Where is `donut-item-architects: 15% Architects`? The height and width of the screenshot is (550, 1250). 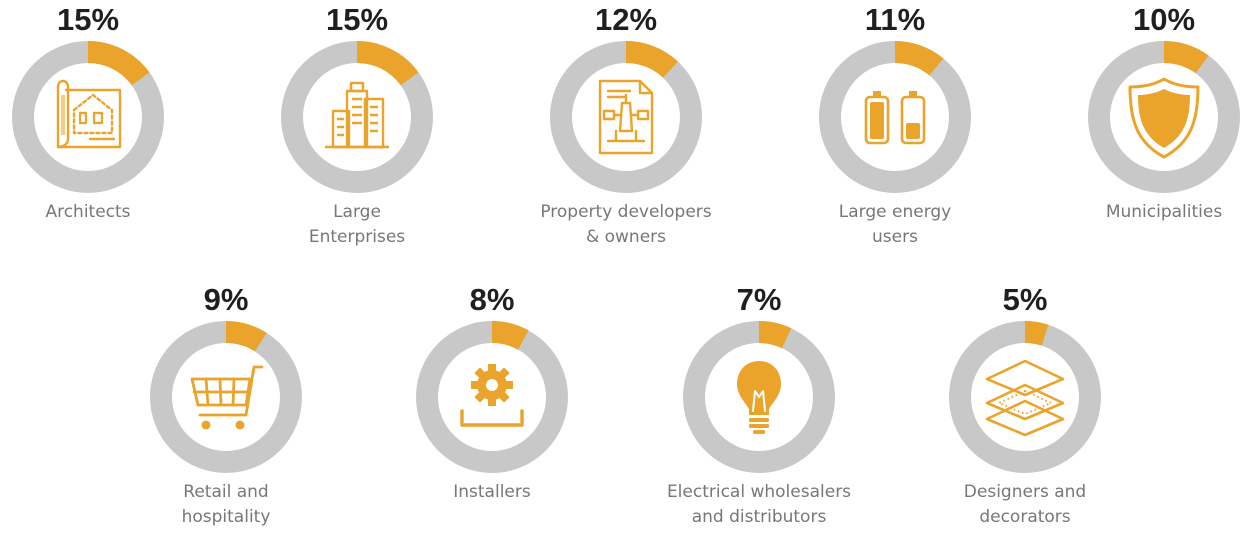
donut-item-architects: 15% Architects is located at coordinates (104, 113).